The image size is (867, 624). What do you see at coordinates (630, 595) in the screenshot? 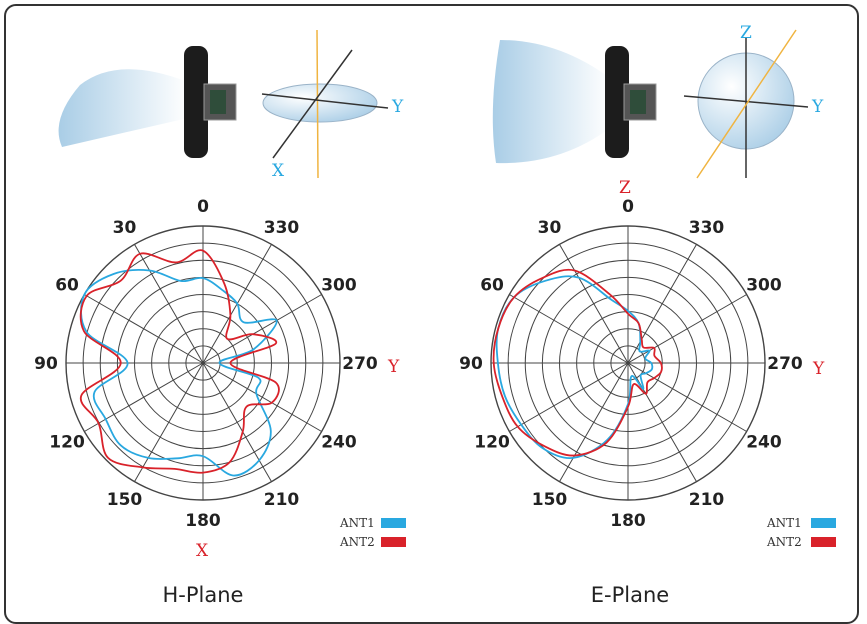
I see `e-plane-title: E-Plane` at bounding box center [630, 595].